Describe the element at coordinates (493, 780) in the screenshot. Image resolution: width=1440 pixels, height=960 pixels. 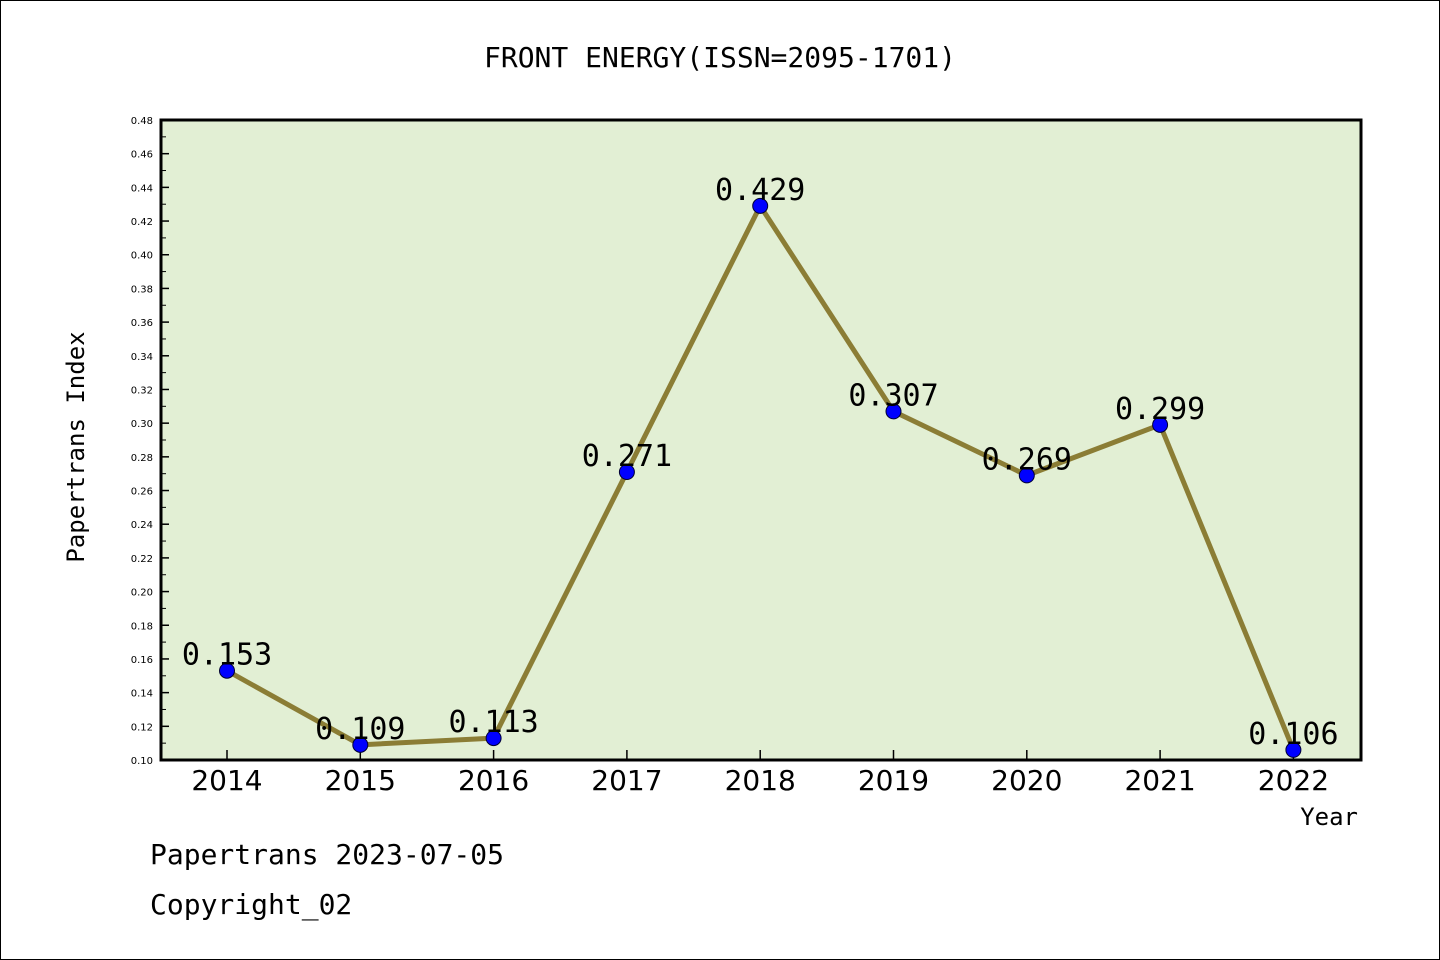
I see `x-tick-label: 2016` at that location.